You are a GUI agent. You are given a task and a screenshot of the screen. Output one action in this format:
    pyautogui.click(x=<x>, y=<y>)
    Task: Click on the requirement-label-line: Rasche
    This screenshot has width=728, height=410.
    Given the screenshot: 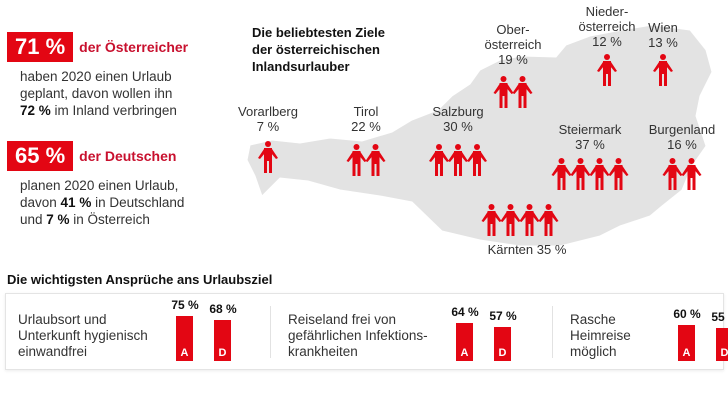 What is the action you would take?
    pyautogui.click(x=593, y=319)
    